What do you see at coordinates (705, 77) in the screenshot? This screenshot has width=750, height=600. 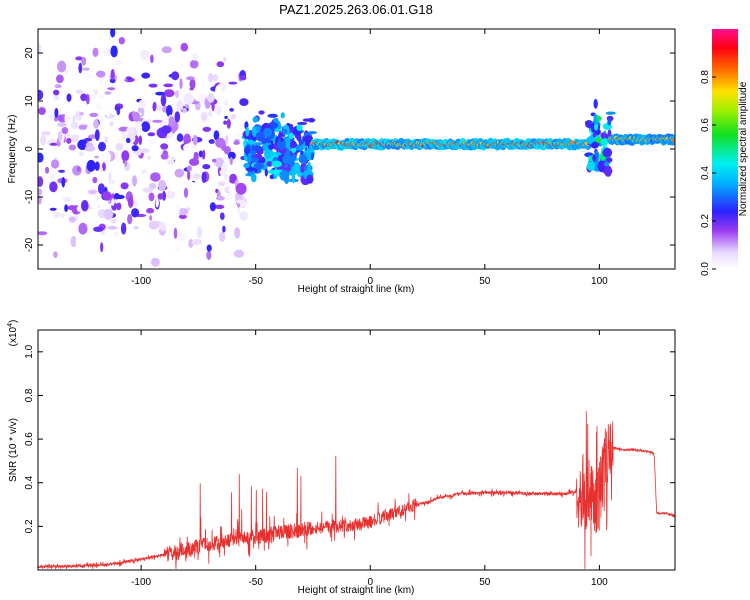 I see `colorbar-tick-label: 0.8` at bounding box center [705, 77].